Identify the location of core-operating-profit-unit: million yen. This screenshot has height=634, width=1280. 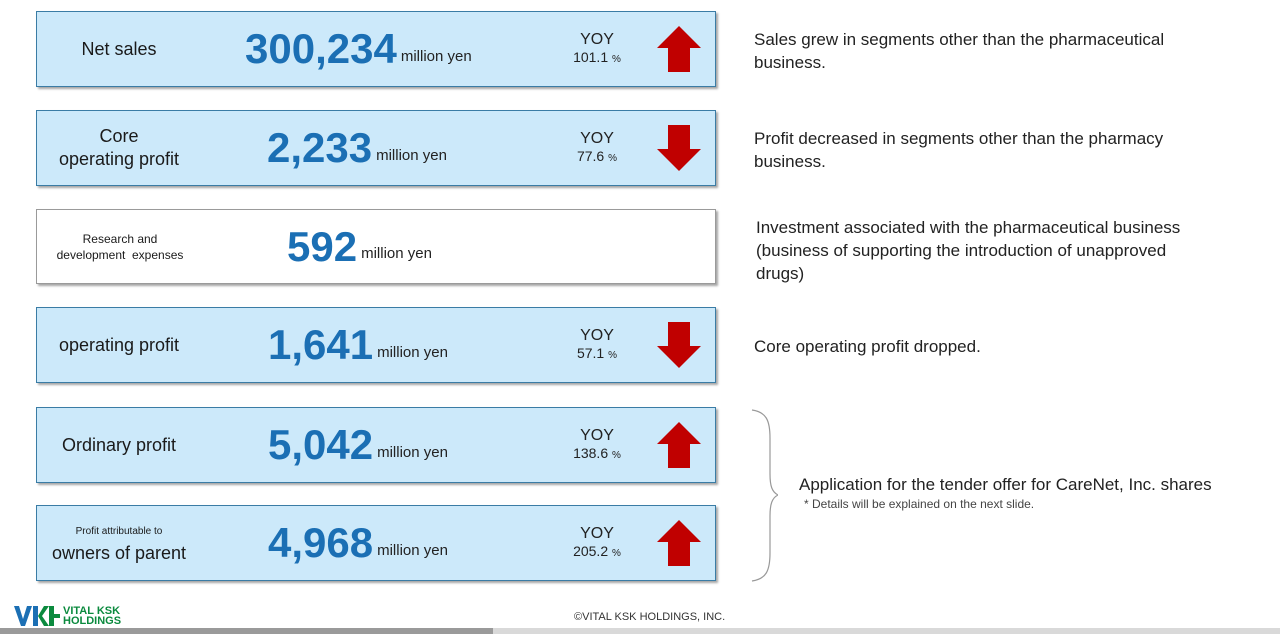
(411, 155).